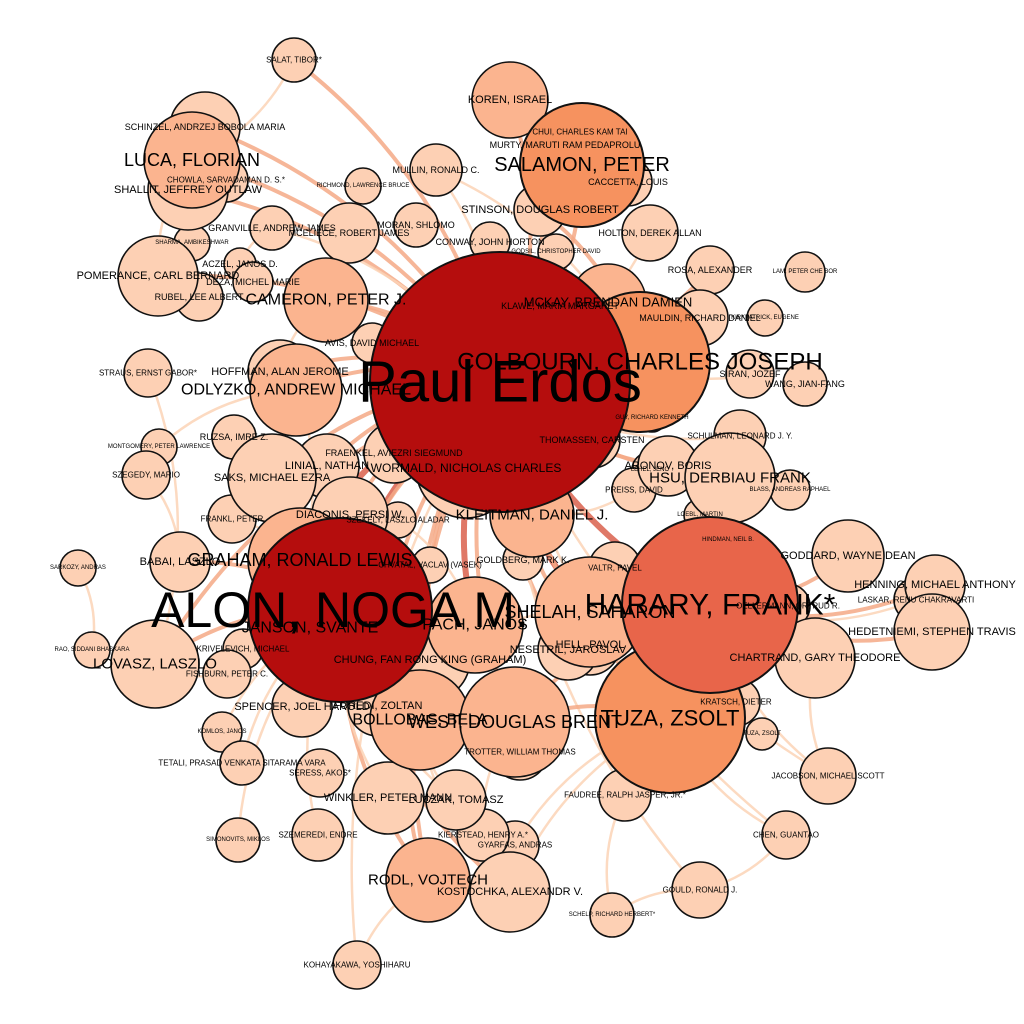 This screenshot has width=1024, height=1024. Describe the element at coordinates (670, 718) in the screenshot. I see `author-label-tuza: TUZA, ZSOLT` at that location.